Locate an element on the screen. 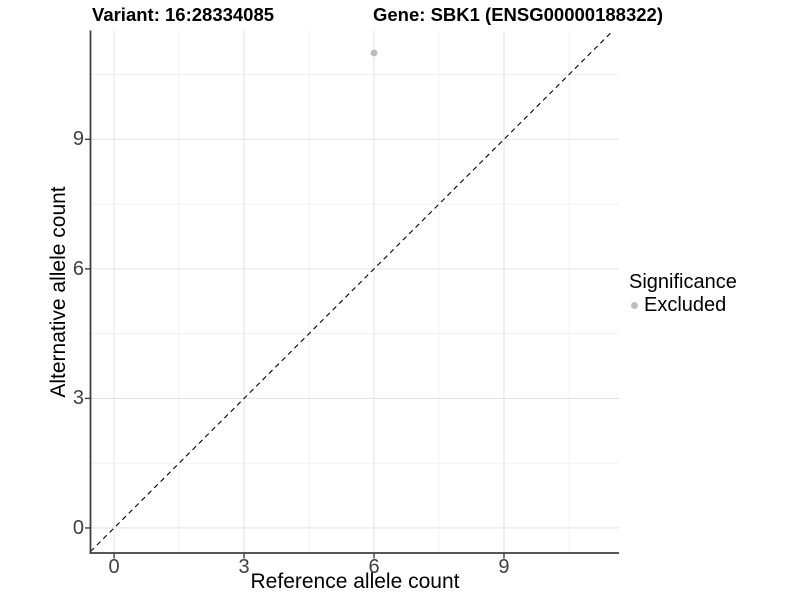 This screenshot has width=800, height=600. x-tick-label: 9 is located at coordinates (504, 567).